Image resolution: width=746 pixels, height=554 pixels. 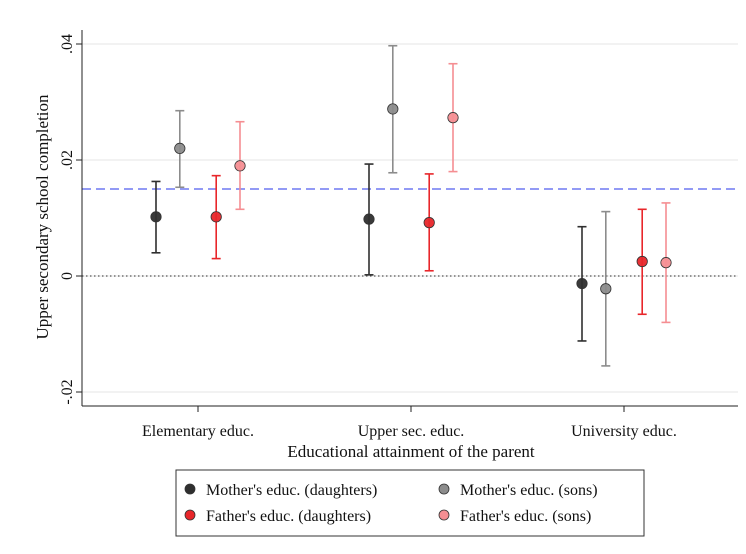 What do you see at coordinates (411, 431) in the screenshot?
I see `x-tick-label: Upper sec. educ.` at bounding box center [411, 431].